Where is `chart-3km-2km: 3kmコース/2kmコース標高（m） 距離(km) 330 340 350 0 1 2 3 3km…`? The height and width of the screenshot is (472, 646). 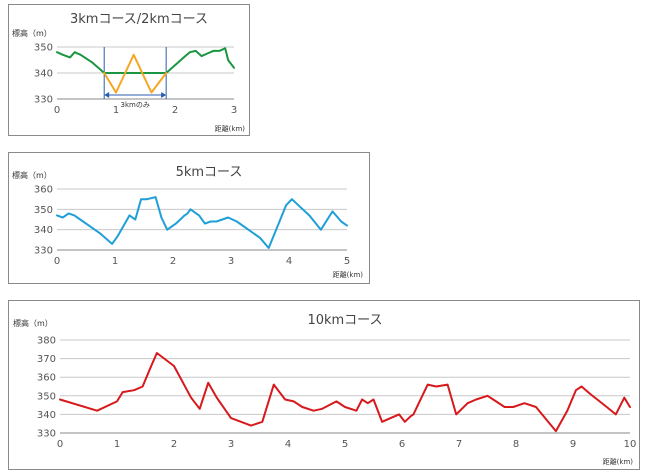
chart-3km-2km: 3kmコース/2kmコース標高（m） 距離(km) 330 340 350 0 1 2 3 3km… is located at coordinates (129, 70).